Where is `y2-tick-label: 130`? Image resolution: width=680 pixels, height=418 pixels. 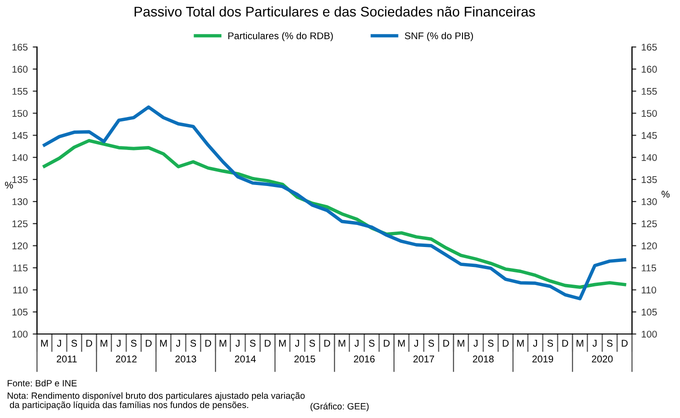
y2-tick-label: 130 is located at coordinates (649, 202).